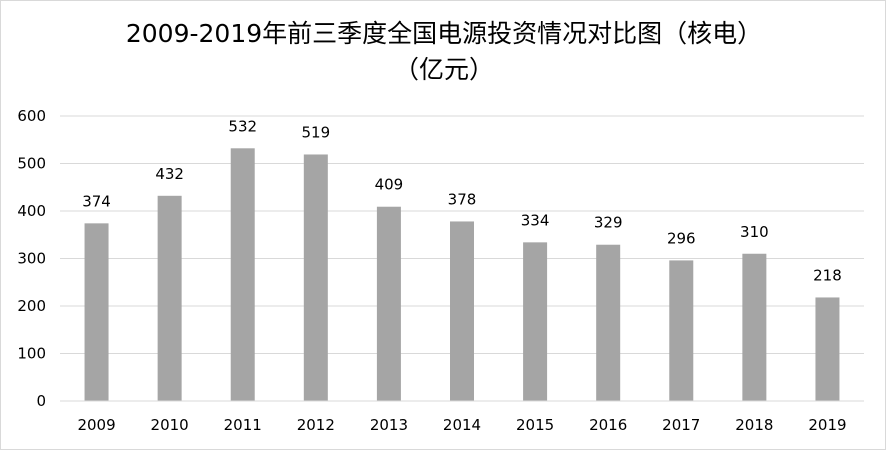 The image size is (888, 452). What do you see at coordinates (96, 201) in the screenshot?
I see `data-label-2009: 374` at bounding box center [96, 201].